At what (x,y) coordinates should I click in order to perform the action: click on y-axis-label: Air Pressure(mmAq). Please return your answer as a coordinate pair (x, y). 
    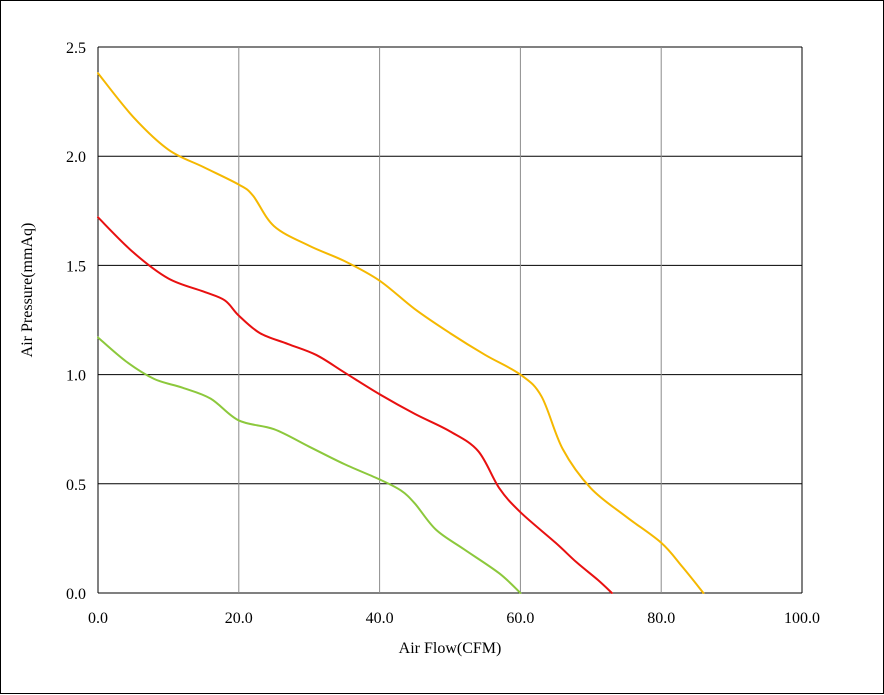
    Looking at the image, I should click on (27, 290).